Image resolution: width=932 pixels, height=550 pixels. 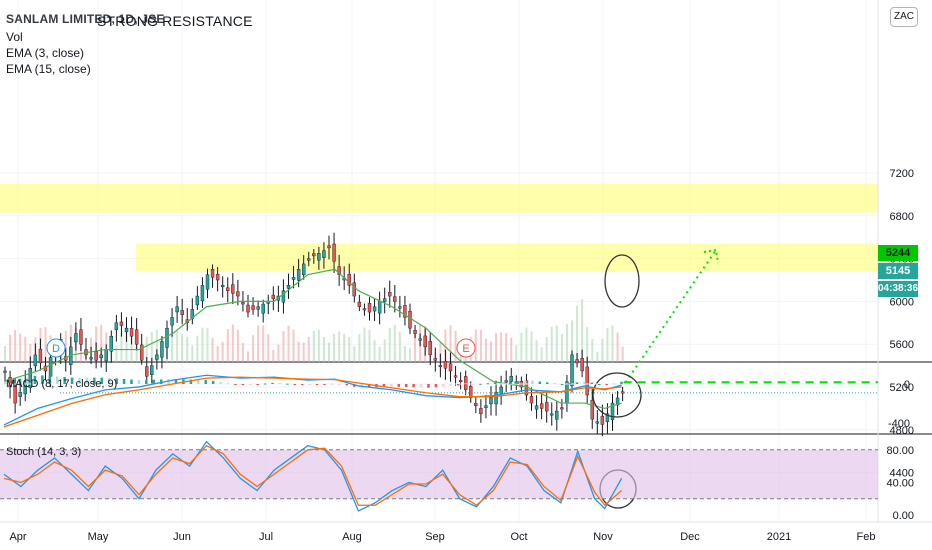 I want to click on legend-ema15: EMA (15, close), so click(x=48, y=69).